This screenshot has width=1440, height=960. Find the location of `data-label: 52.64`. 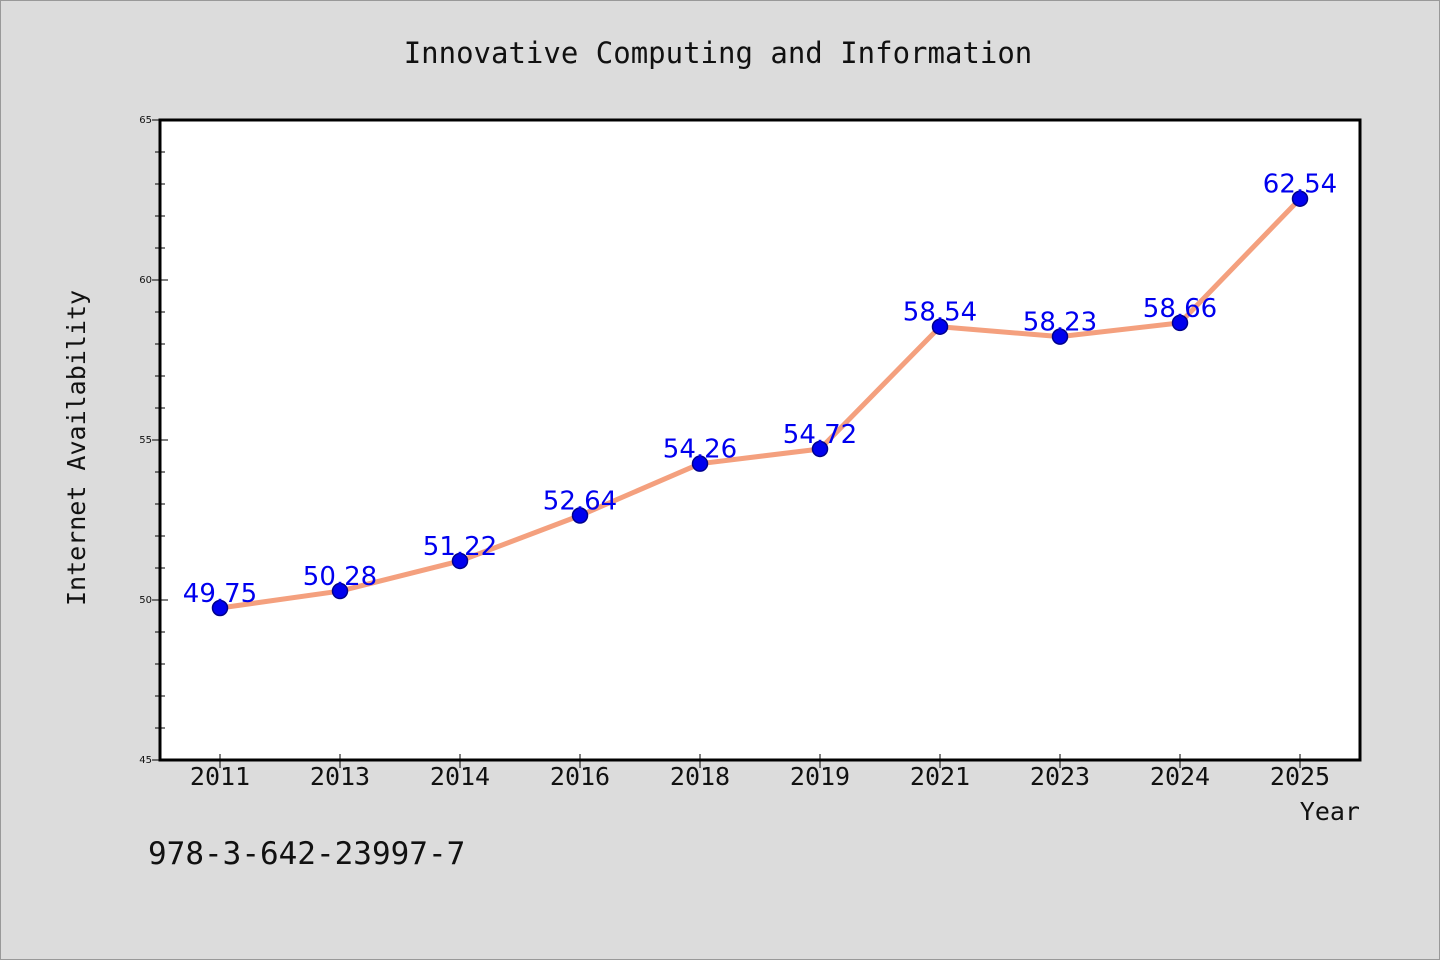

data-label: 52.64 is located at coordinates (580, 502).